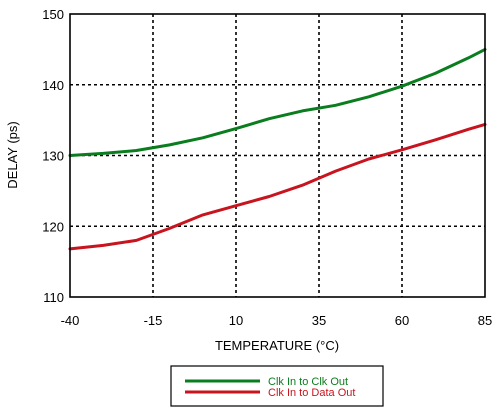 The width and height of the screenshot is (500, 412). What do you see at coordinates (70, 320) in the screenshot?
I see `x-tick-label: -40` at bounding box center [70, 320].